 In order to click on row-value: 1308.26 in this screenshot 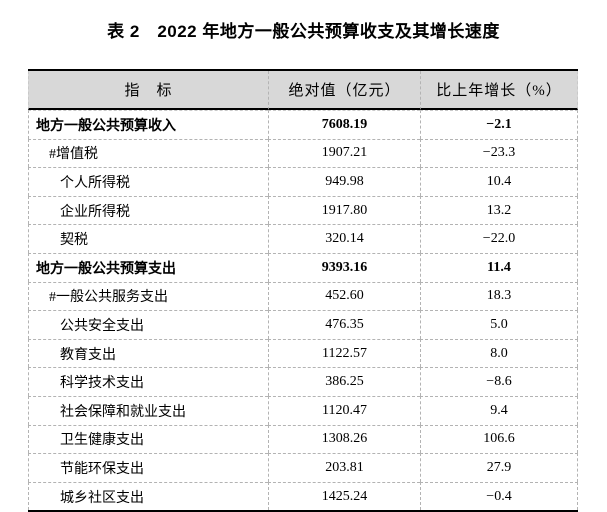, I will do `click(344, 439)`.